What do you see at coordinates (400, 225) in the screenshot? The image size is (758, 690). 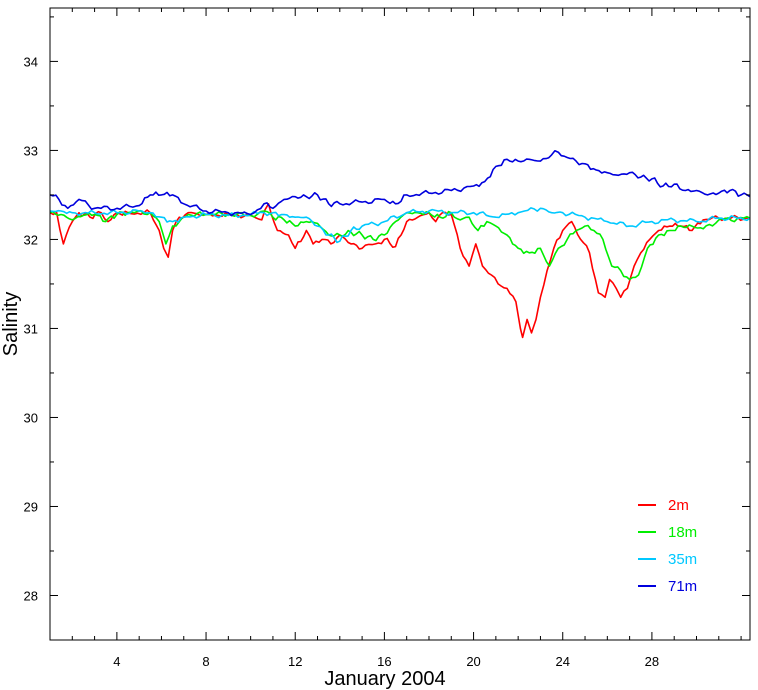 I see `series-line-35m` at bounding box center [400, 225].